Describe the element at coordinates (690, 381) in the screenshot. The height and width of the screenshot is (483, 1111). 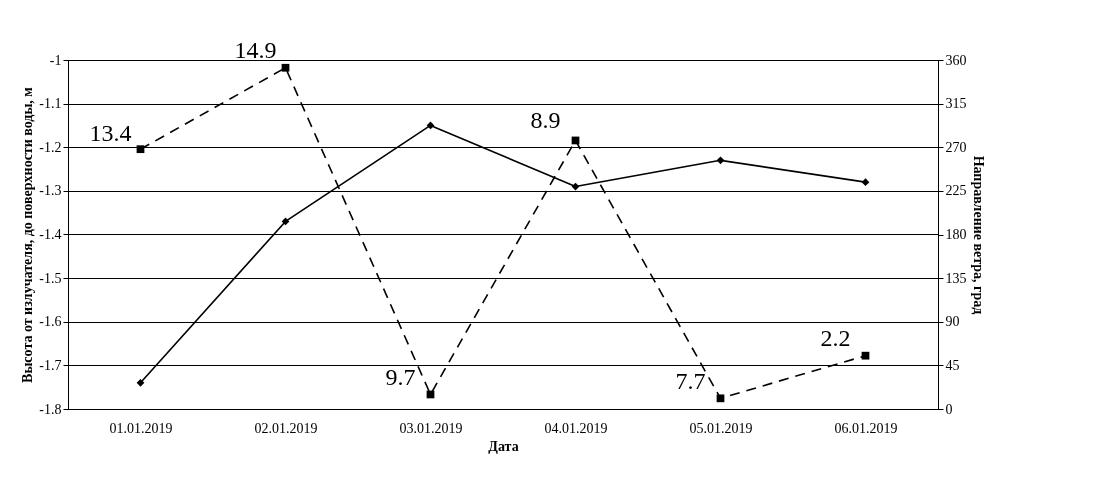
I see `annotation: 7.7` at that location.